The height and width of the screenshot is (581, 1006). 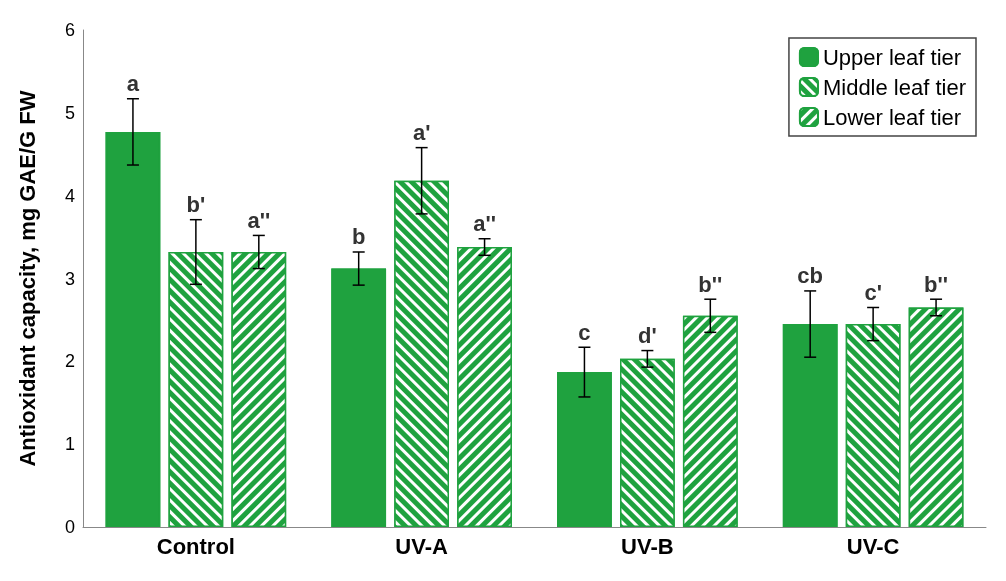 I want to click on y-tick-label: 1, so click(x=69, y=444).